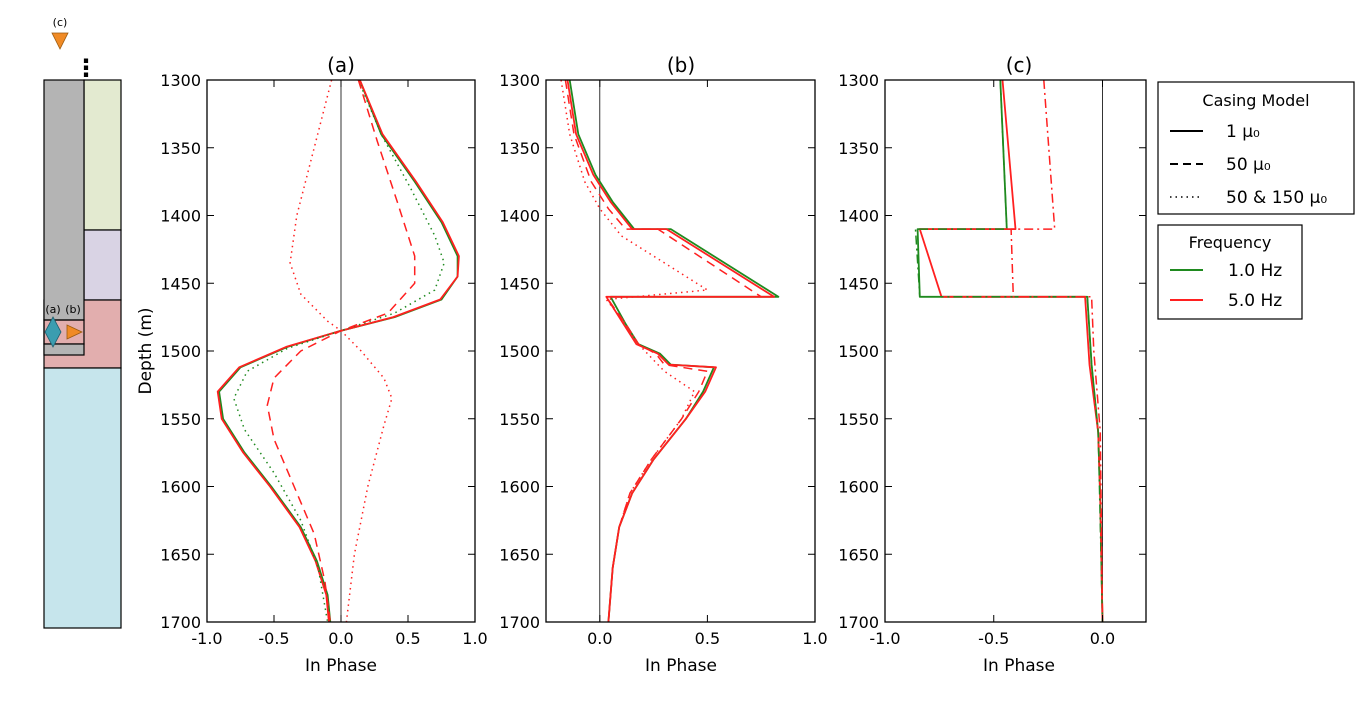 This screenshot has height=704, width=1370. Describe the element at coordinates (519, 419) in the screenshot. I see `panel-b-ytick-label: 1550` at that location.